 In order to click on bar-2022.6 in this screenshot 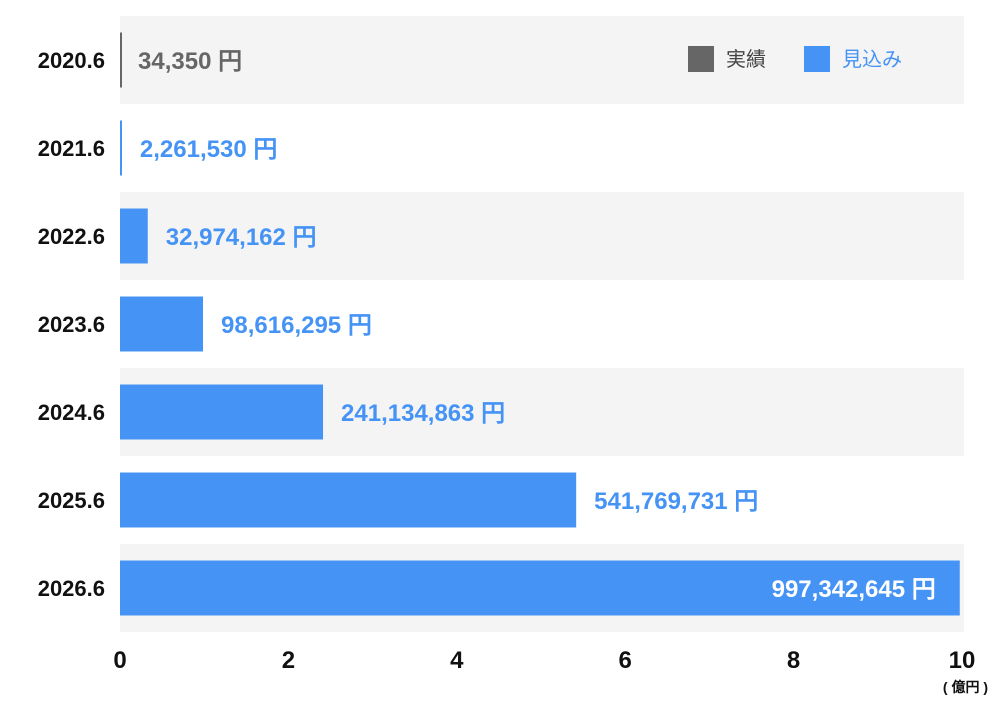, I will do `click(134, 236)`.